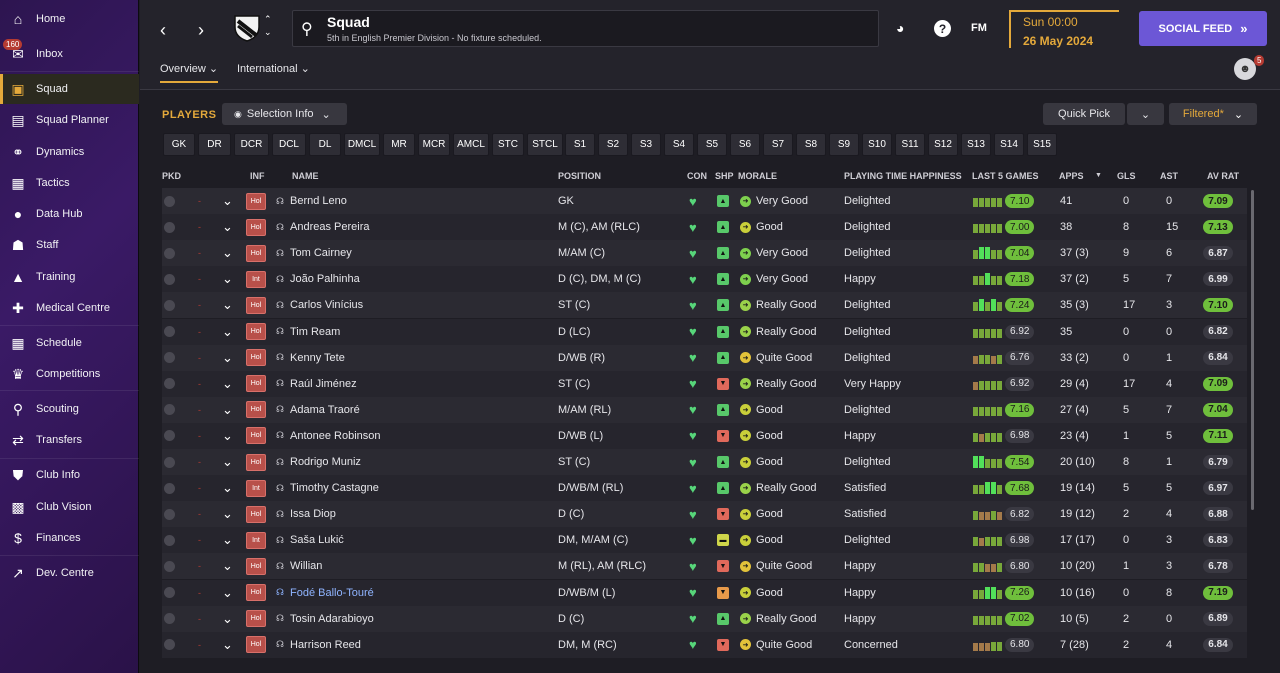 This screenshot has height=673, width=1280. I want to click on sidebar-item-home: ⌂ Home, so click(69, 19).